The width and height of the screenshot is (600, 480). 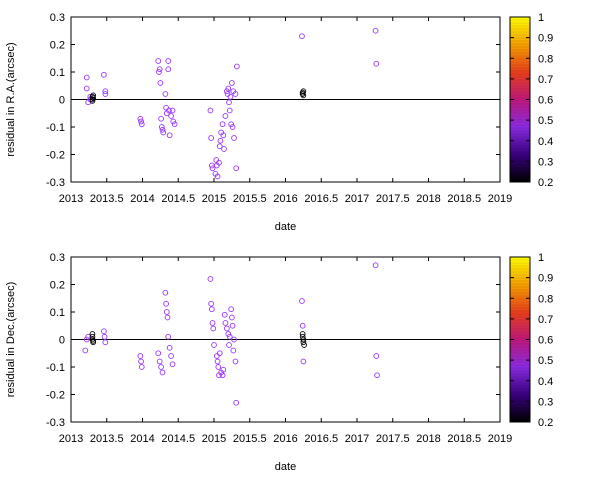 What do you see at coordinates (11, 99) in the screenshot?
I see `y-axis-title: residual in R.A.(arcsec)` at bounding box center [11, 99].